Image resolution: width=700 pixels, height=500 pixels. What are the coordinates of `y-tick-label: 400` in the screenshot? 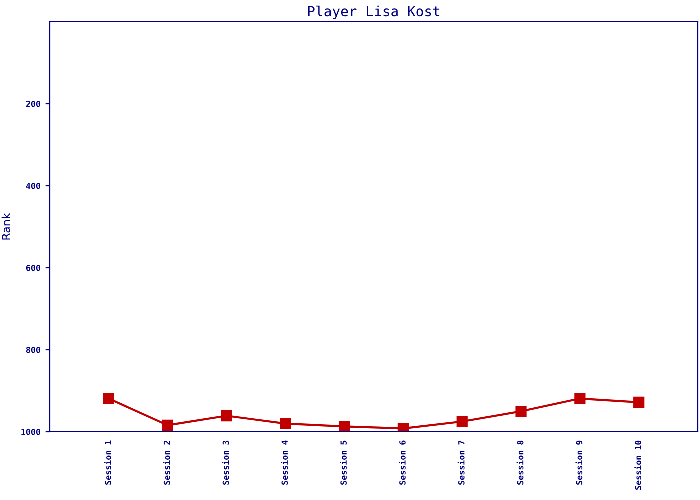 It's located at (33, 186).